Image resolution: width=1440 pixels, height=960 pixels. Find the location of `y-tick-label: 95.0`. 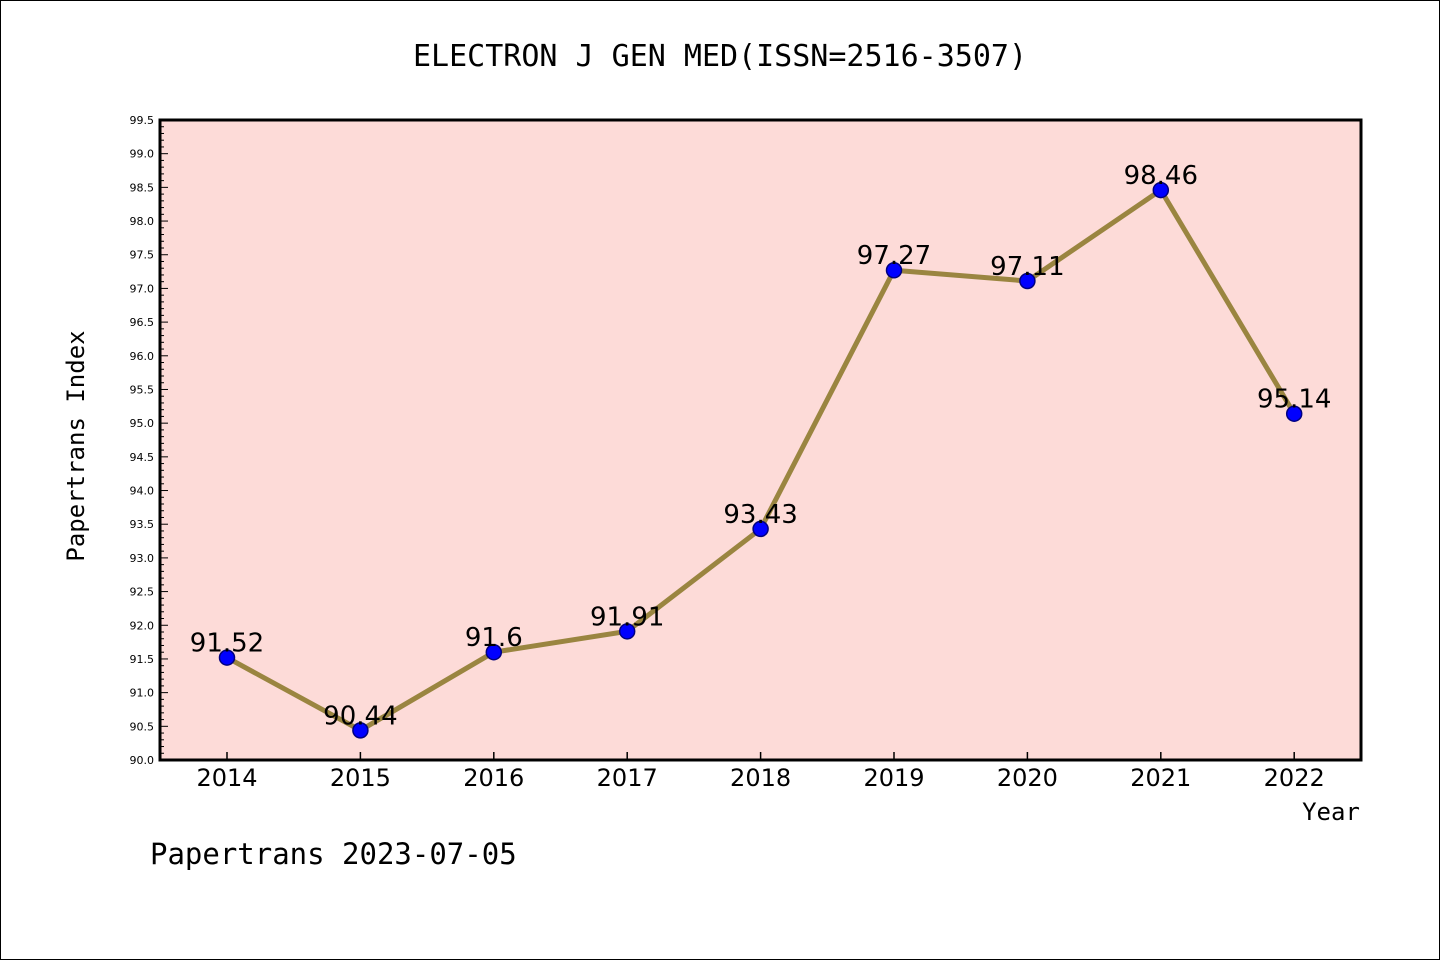

y-tick-label: 95.0 is located at coordinates (142, 423).